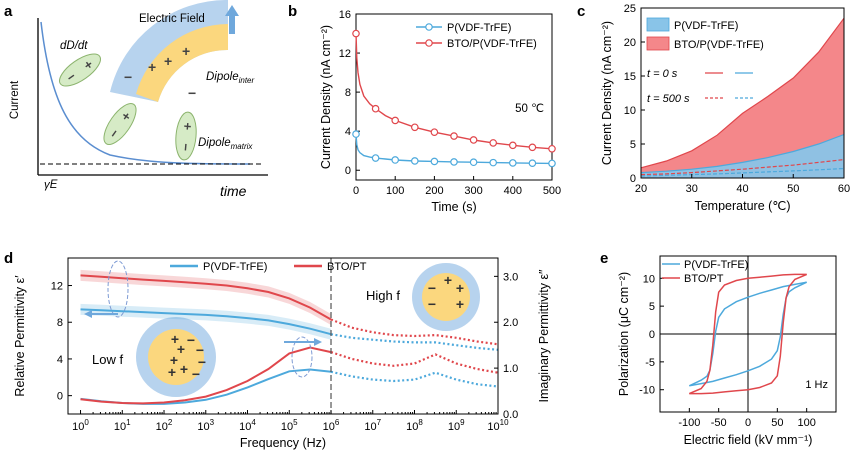  Describe the element at coordinates (318, 342) in the screenshot. I see `right-axis-arrowhead` at that location.